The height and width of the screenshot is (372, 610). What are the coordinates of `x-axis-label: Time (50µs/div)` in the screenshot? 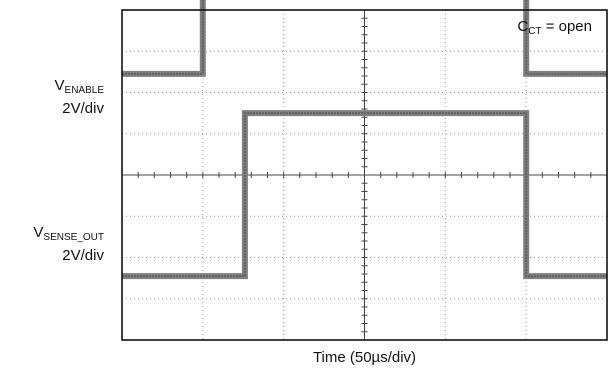 It's located at (364, 357).